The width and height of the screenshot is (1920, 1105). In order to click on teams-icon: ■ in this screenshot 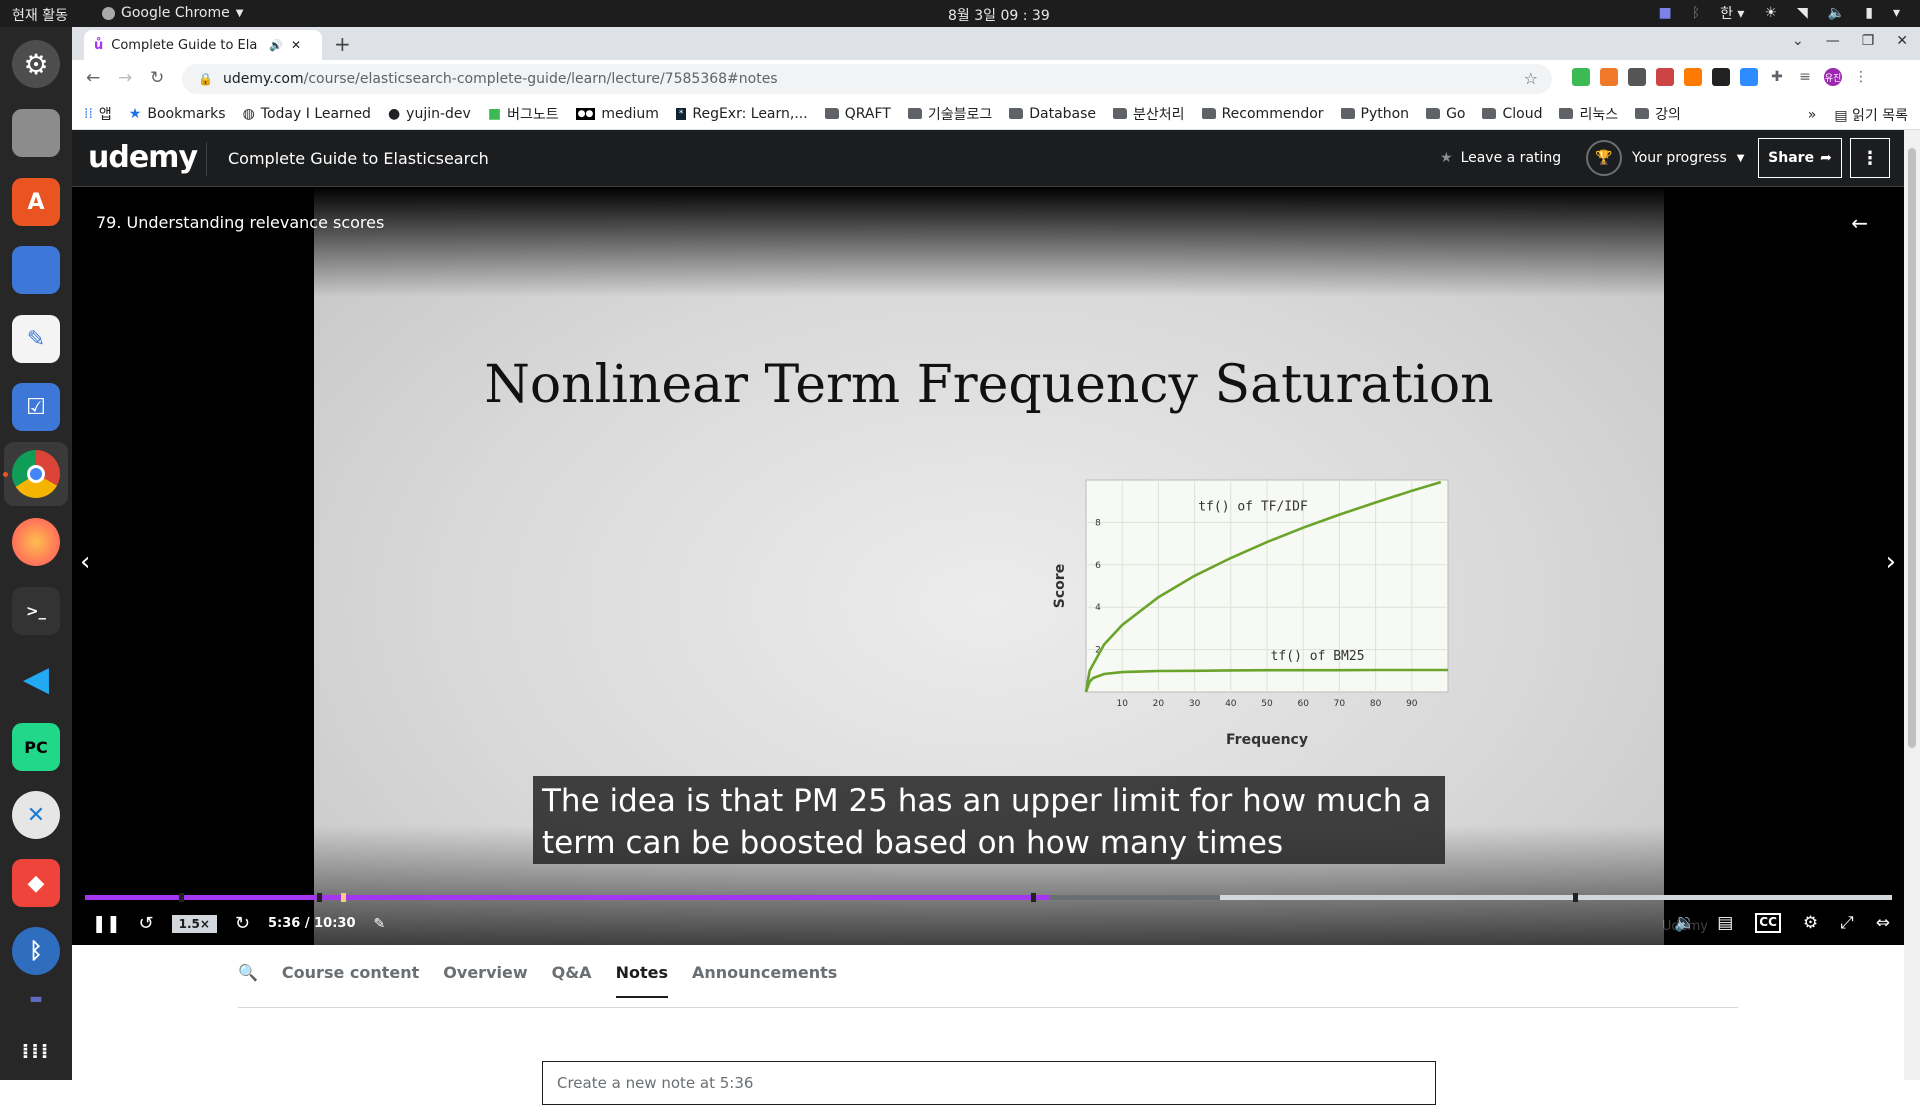, I will do `click(1665, 13)`.